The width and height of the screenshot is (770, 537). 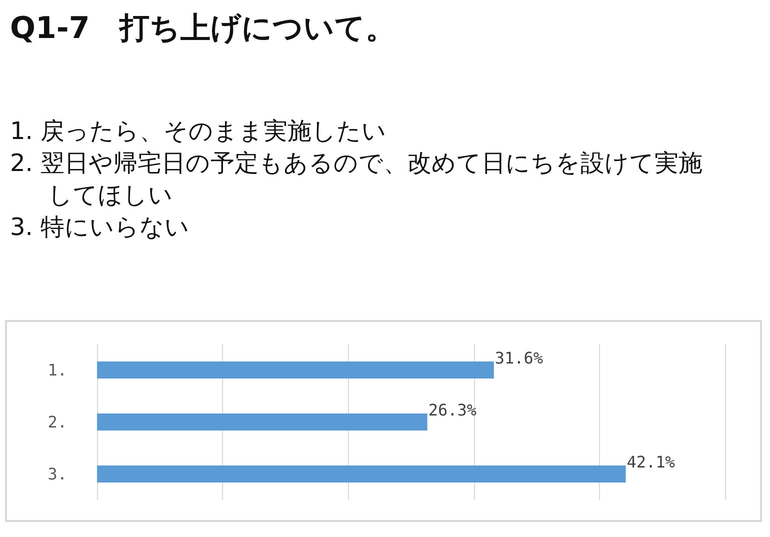 What do you see at coordinates (519, 358) in the screenshot?
I see `data-label: 31.6%` at bounding box center [519, 358].